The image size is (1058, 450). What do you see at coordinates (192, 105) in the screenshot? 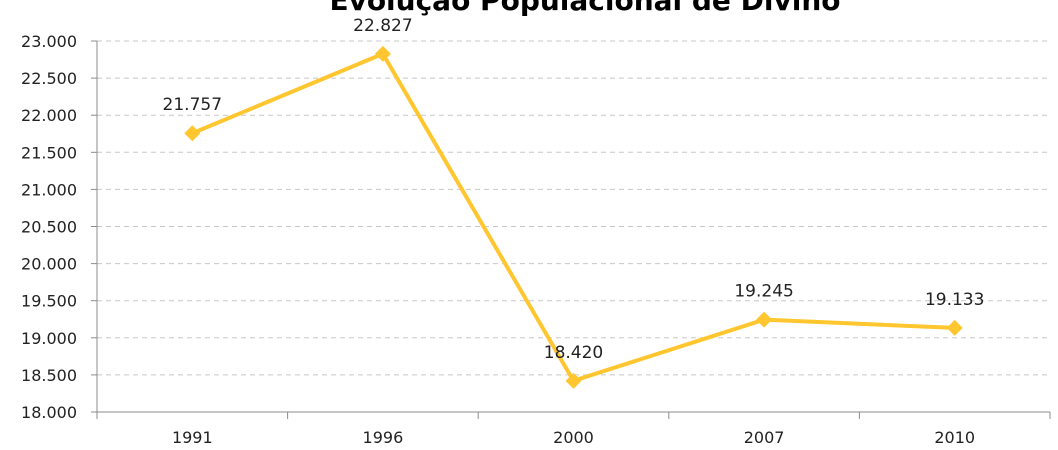
I see `data-label: 21.757` at bounding box center [192, 105].